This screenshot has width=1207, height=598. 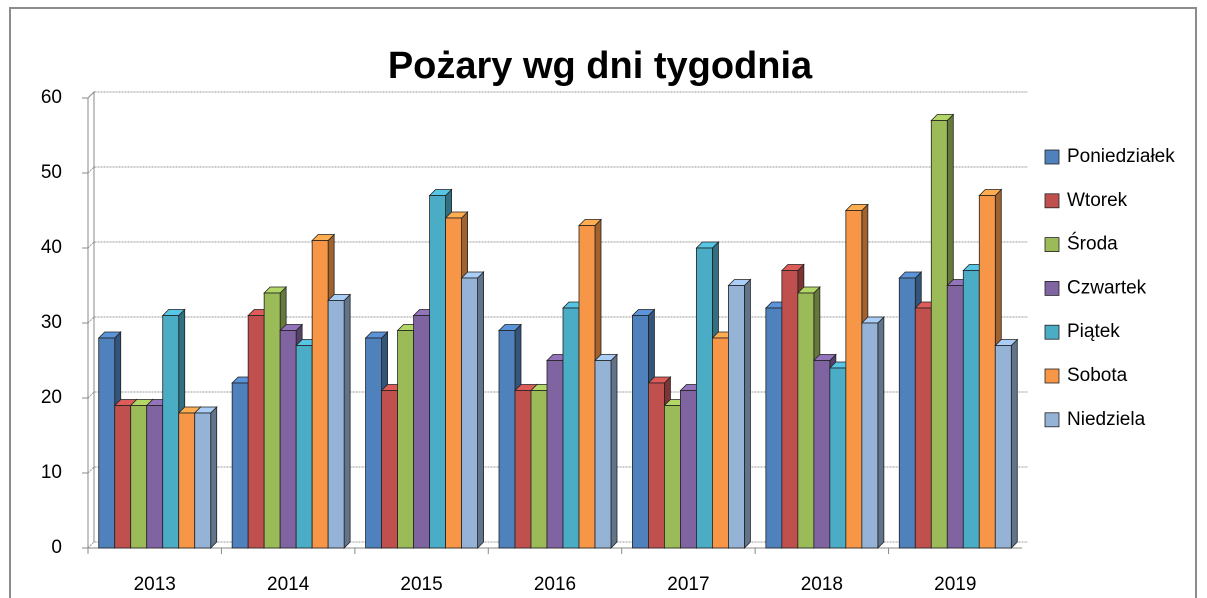 What do you see at coordinates (688, 584) in the screenshot?
I see `x-tick-label: 2017` at bounding box center [688, 584].